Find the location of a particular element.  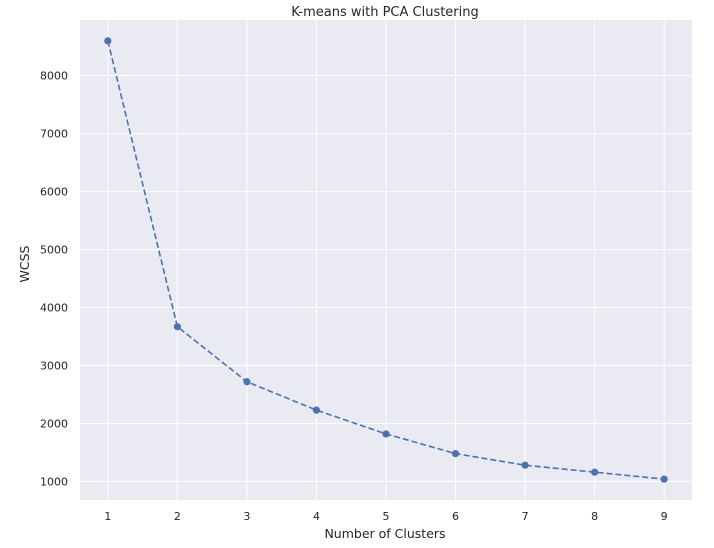

y-tick-label-5000: 5000 is located at coordinates (54, 250).